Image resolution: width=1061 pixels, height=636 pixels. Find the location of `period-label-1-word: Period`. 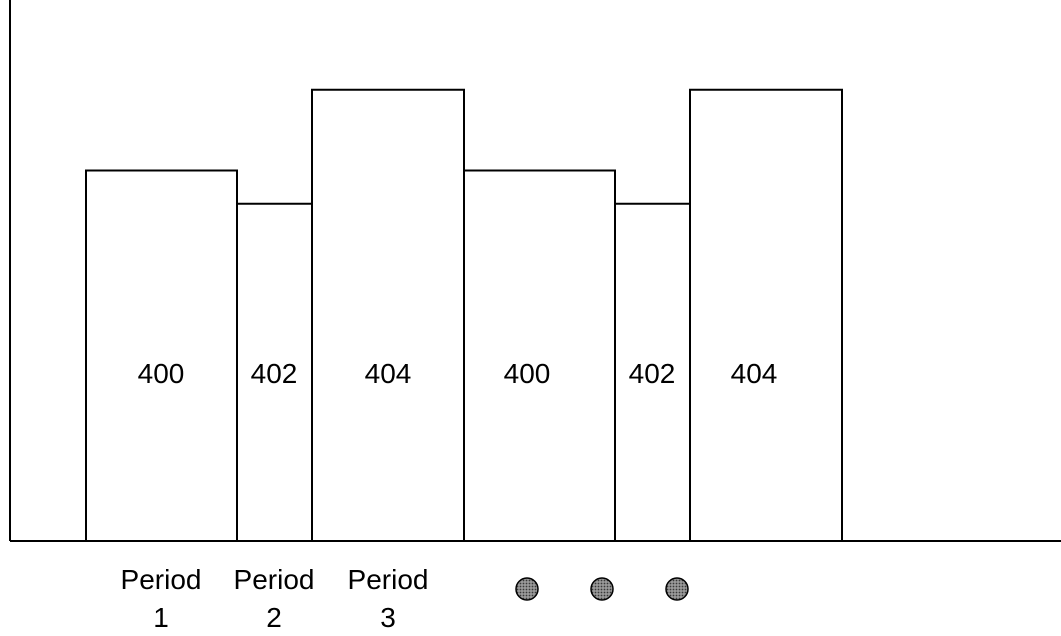

period-label-1-word: Period is located at coordinates (161, 579).